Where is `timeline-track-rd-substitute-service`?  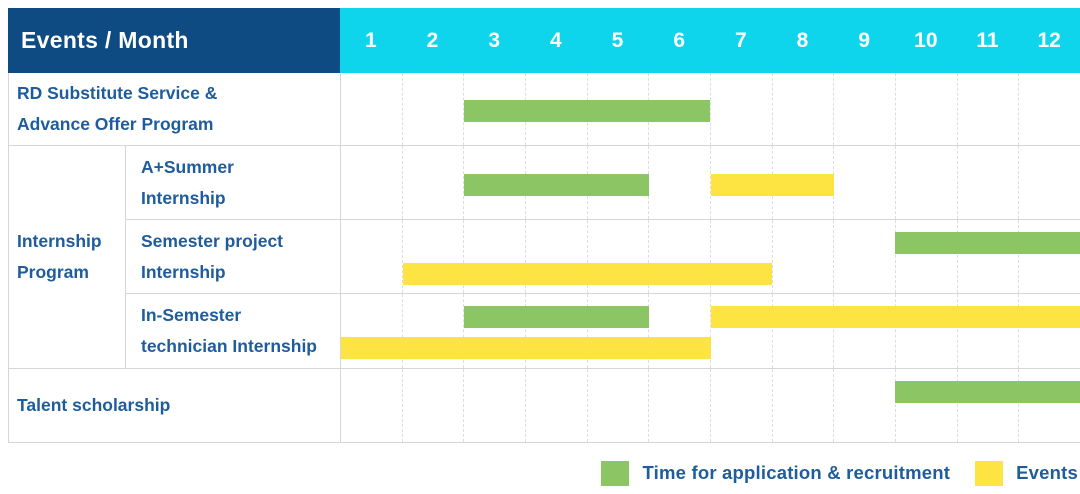 timeline-track-rd-substitute-service is located at coordinates (710, 109).